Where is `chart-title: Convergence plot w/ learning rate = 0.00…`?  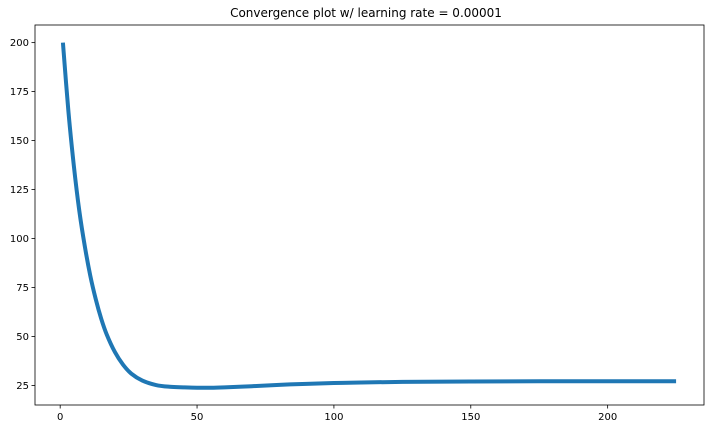
chart-title: Convergence plot w/ learning rate = 0.00… is located at coordinates (366, 13).